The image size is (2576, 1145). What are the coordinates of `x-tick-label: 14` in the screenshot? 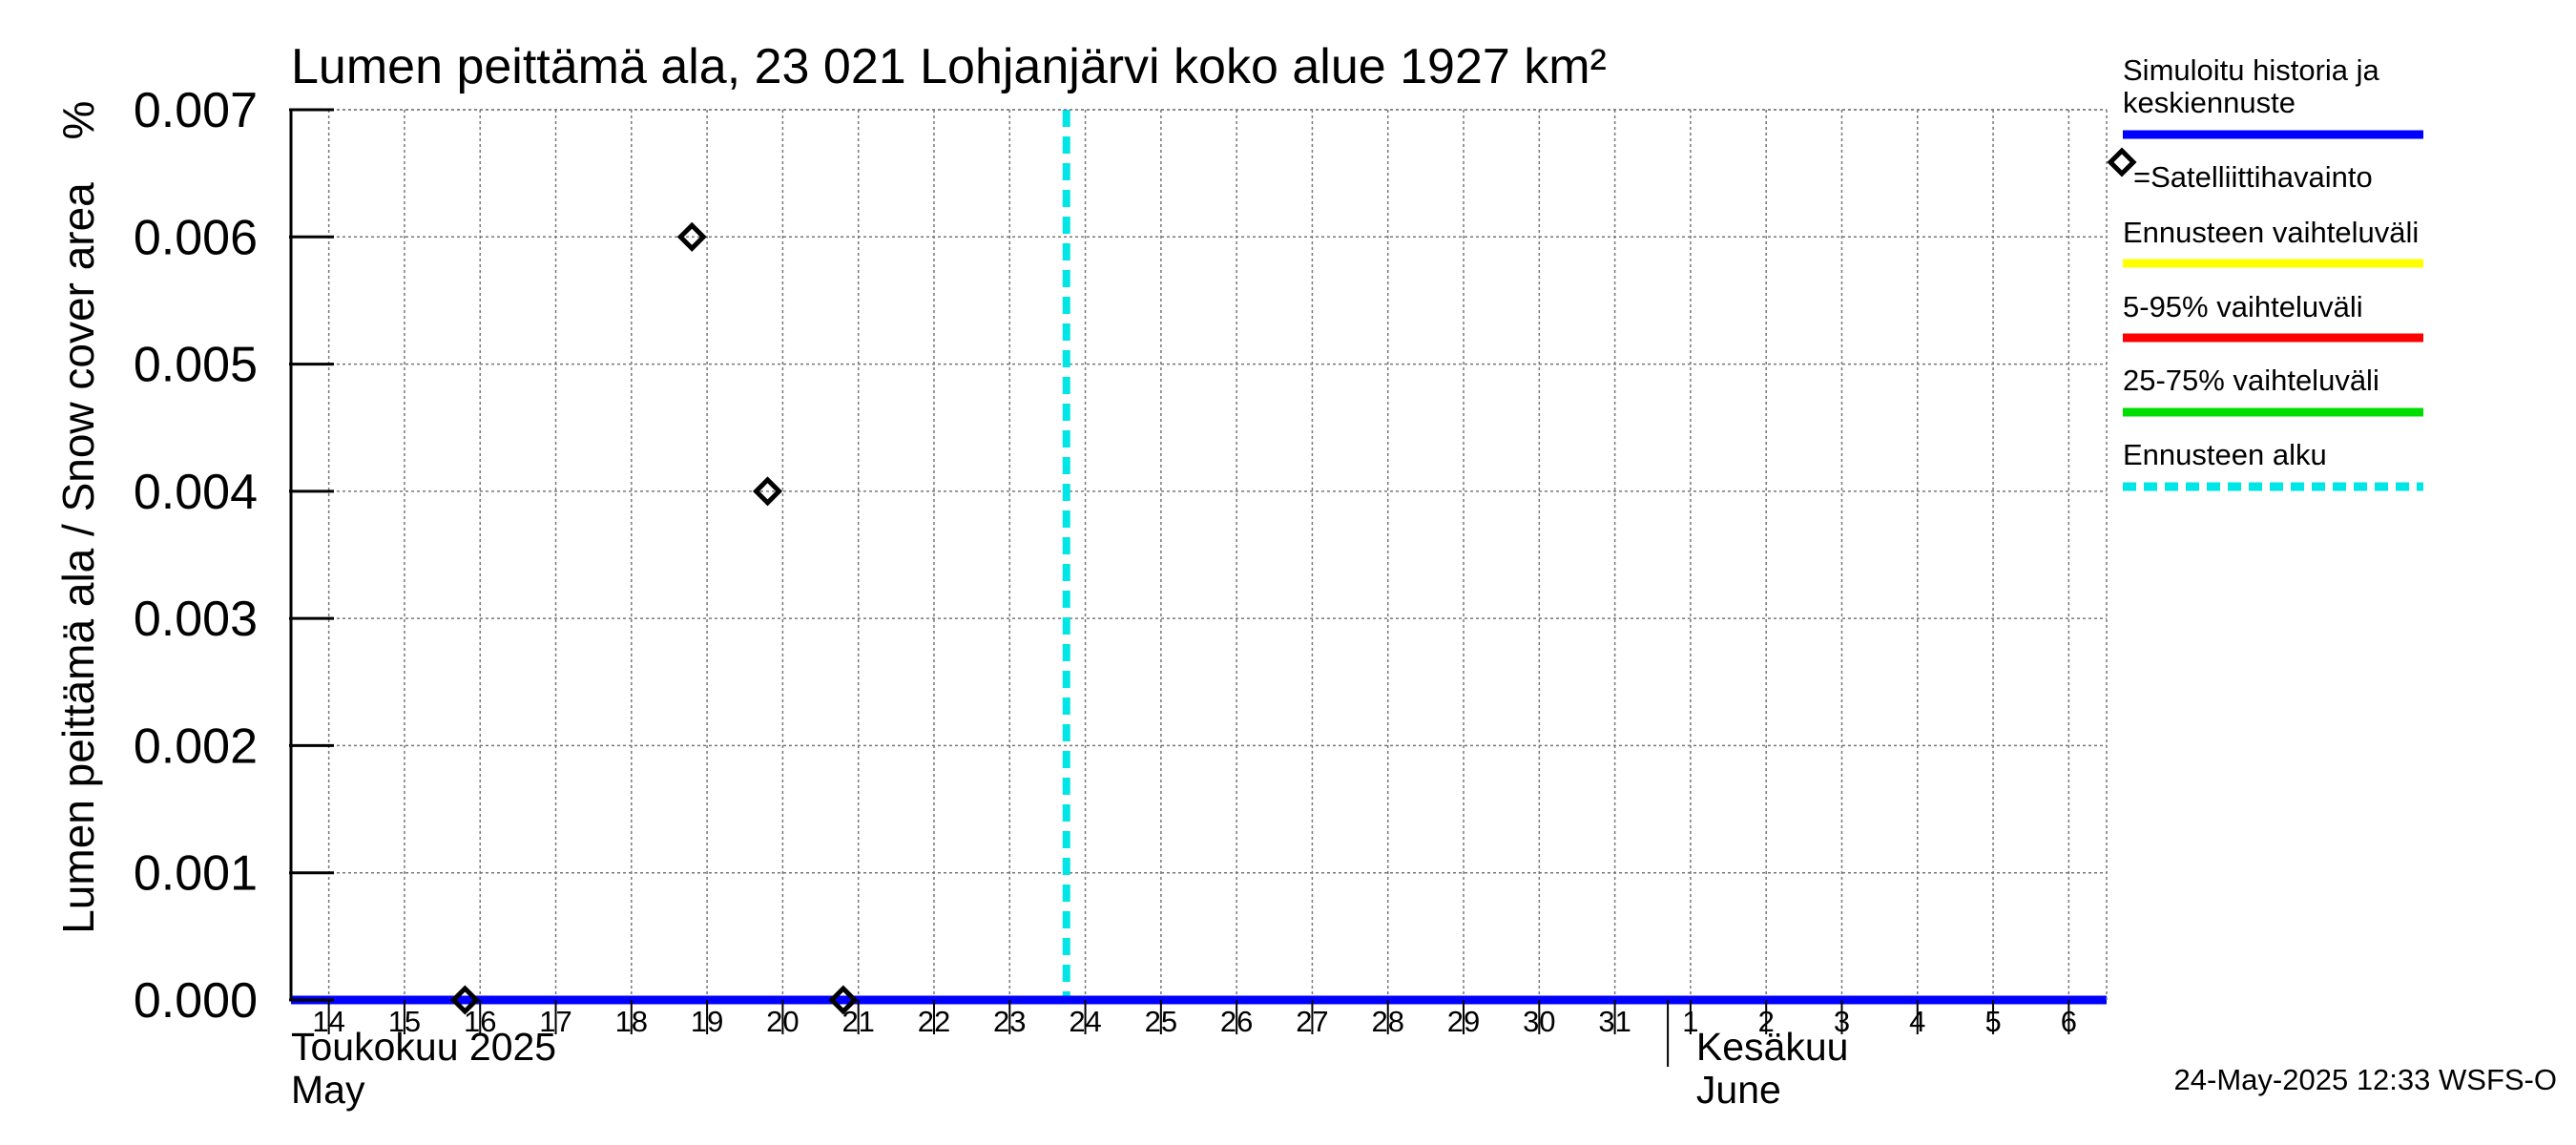 It's located at (328, 1022).